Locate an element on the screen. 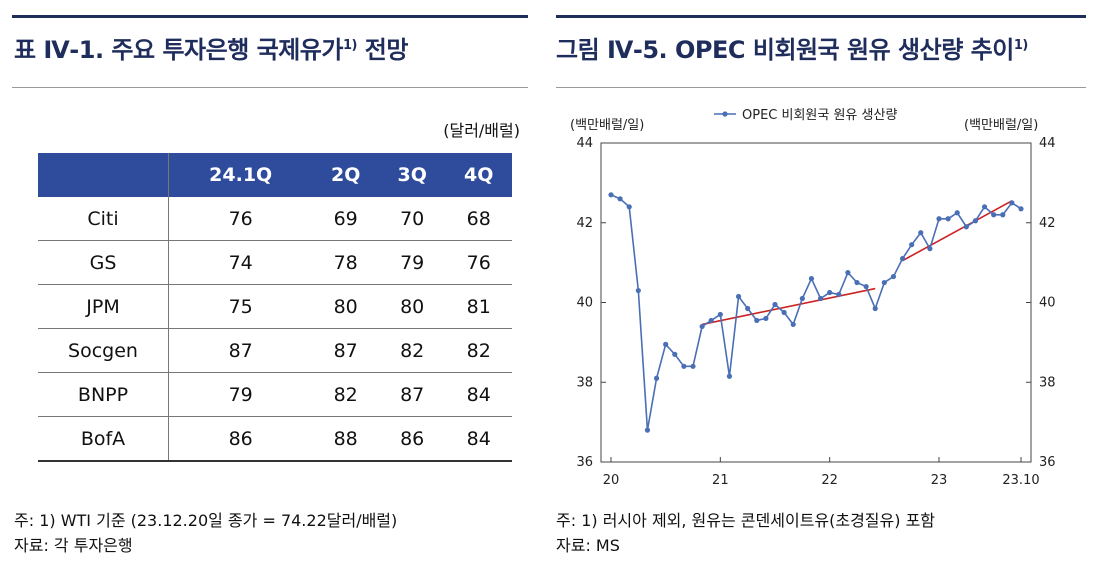  column-header: 24.1Q is located at coordinates (240, 175).